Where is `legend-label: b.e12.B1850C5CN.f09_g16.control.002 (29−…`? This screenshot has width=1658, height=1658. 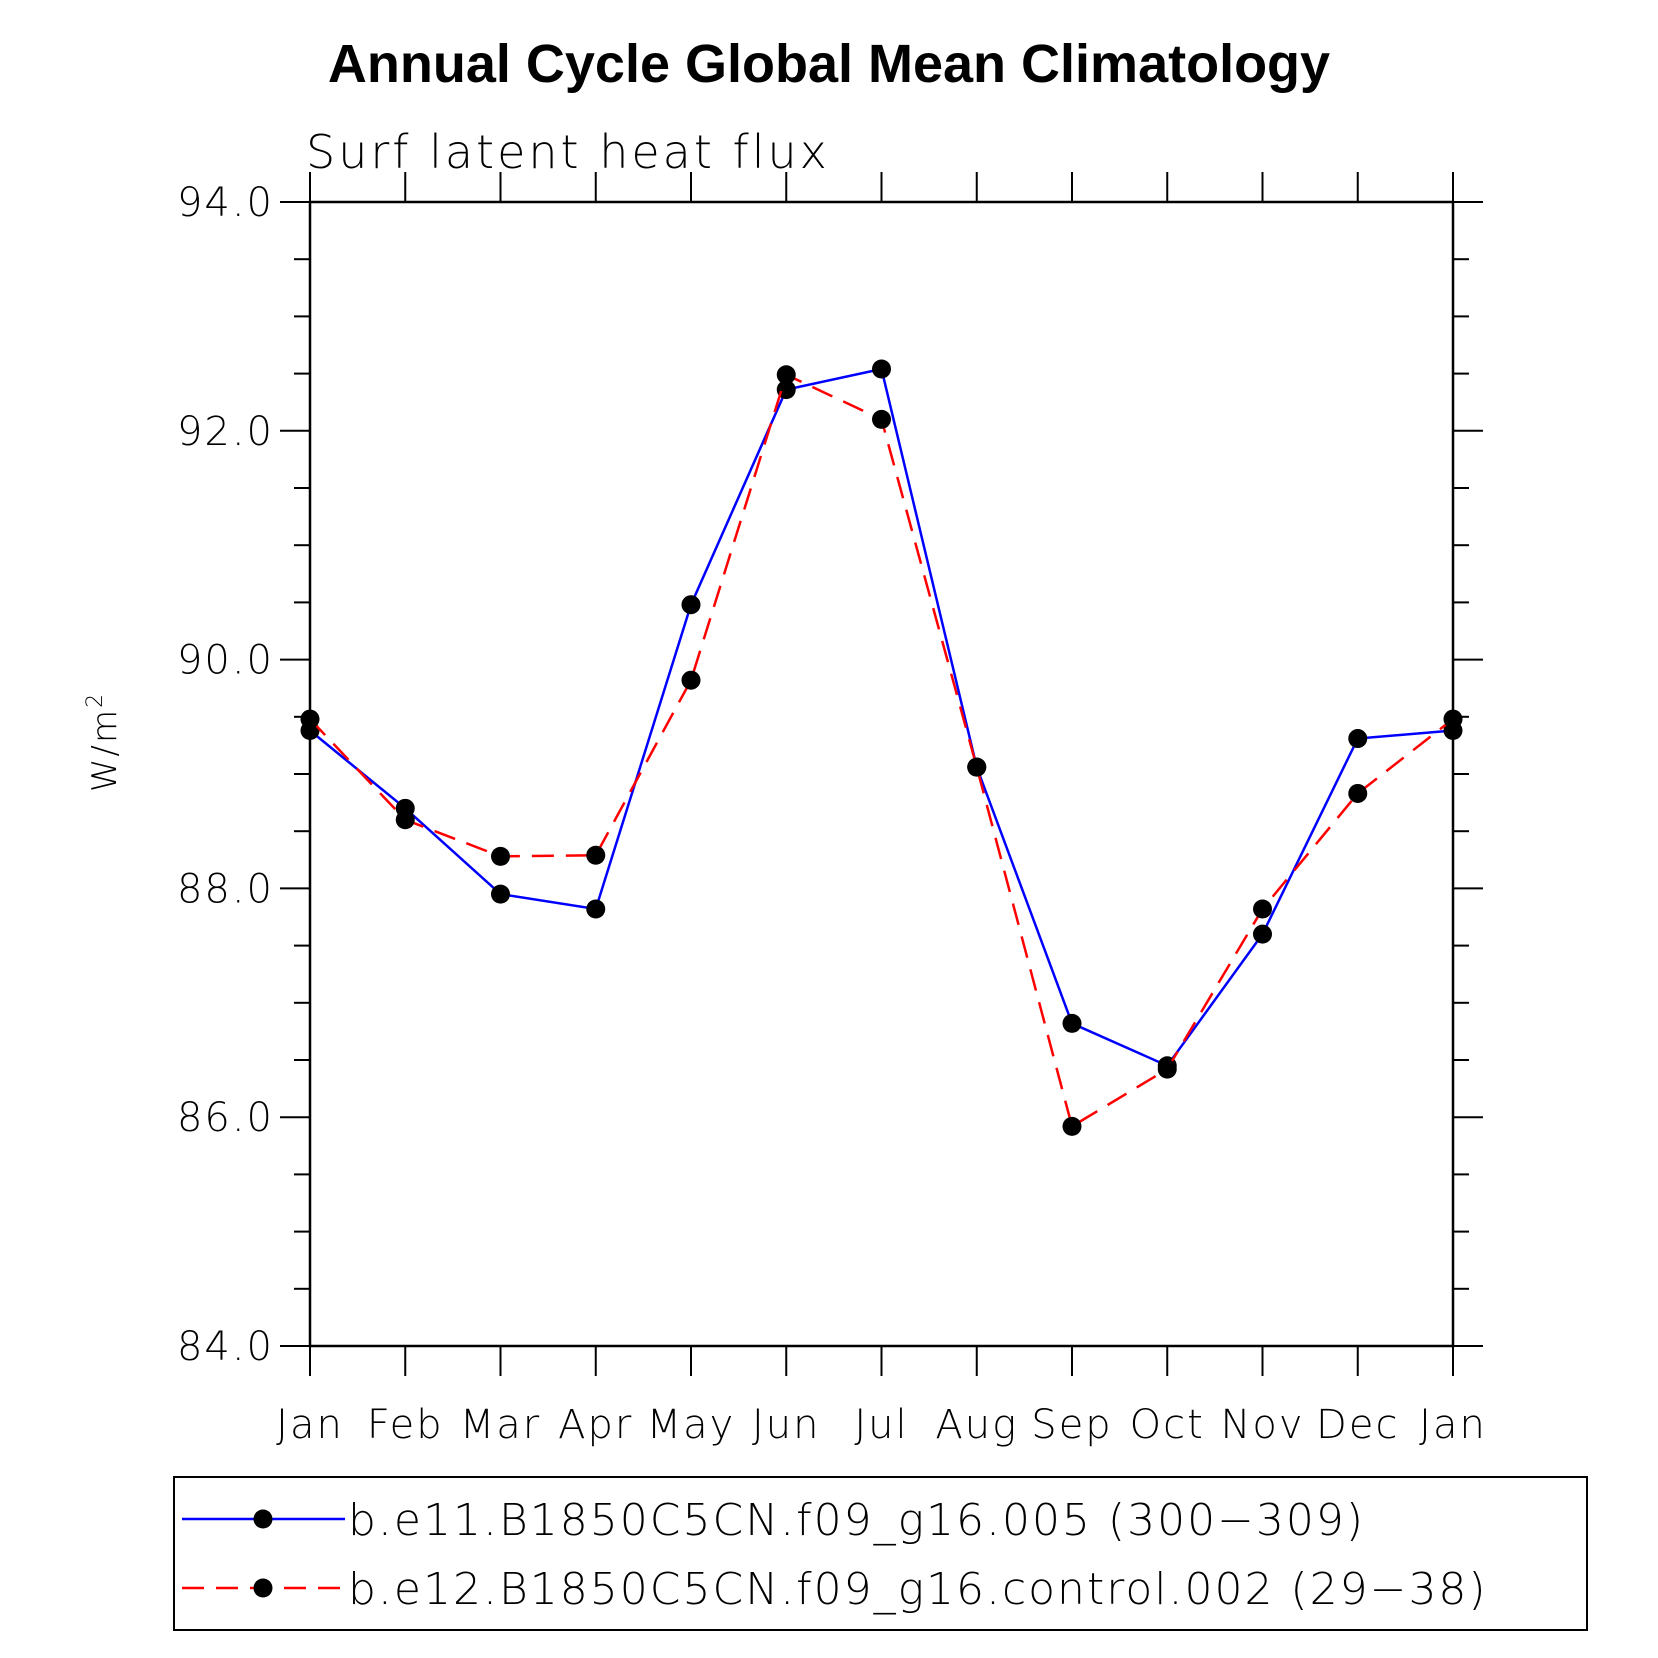
legend-label: b.e12.B1850C5CN.f09_g16.control.002 (29−… is located at coordinates (918, 1589).